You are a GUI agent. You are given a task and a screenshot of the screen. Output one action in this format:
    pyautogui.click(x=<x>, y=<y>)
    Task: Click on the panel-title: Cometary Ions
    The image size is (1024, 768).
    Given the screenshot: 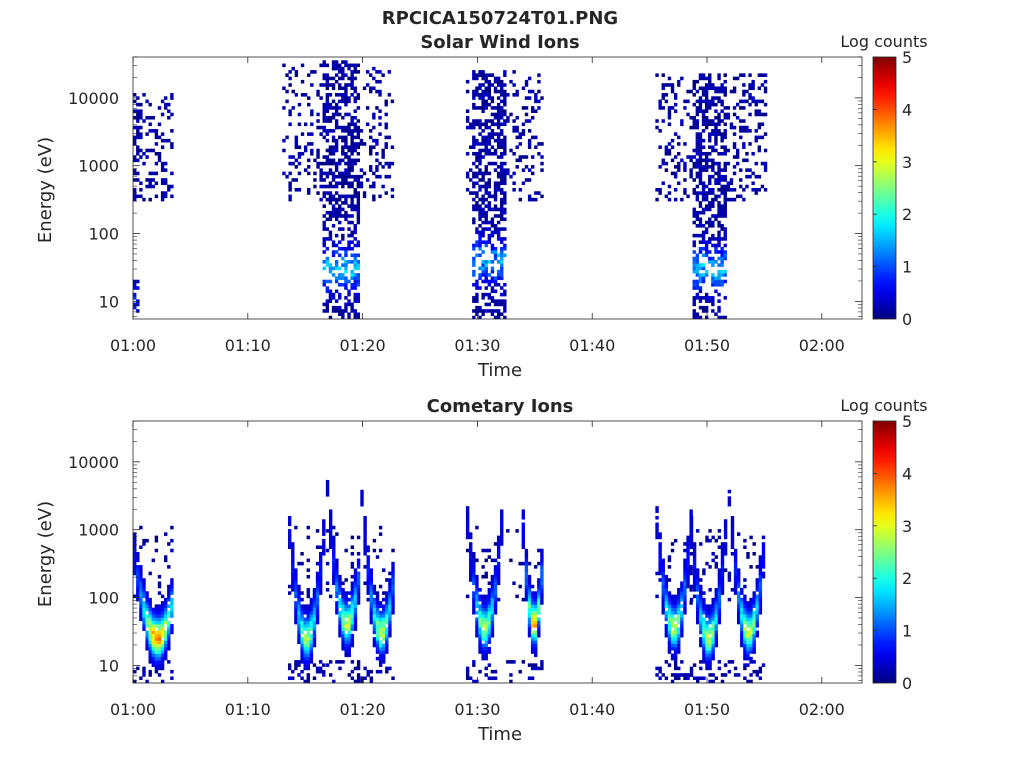 What is the action you would take?
    pyautogui.click(x=500, y=406)
    